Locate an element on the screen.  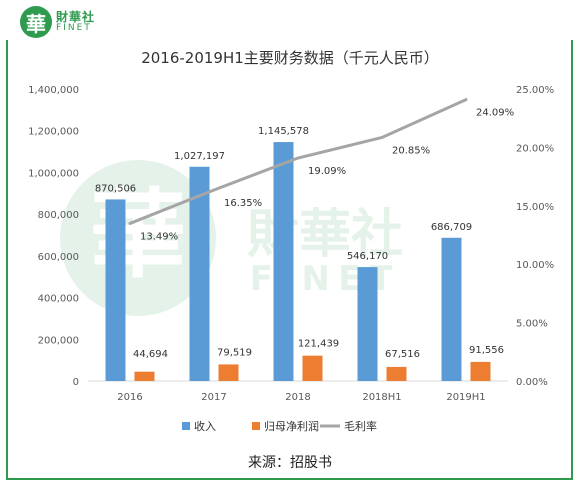
right-tick-label: 0.00% is located at coordinates (532, 382).